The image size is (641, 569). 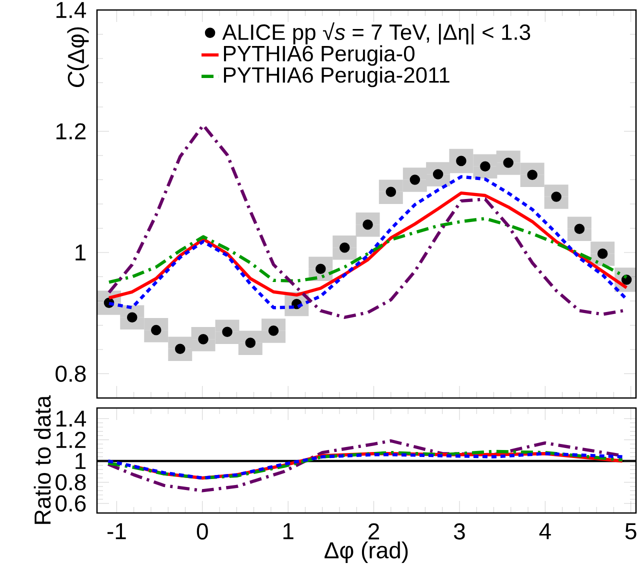 I want to click on legend-label: ALICE pp √s = 7 TeV, |Δη| < 1.3, so click(x=376, y=33).